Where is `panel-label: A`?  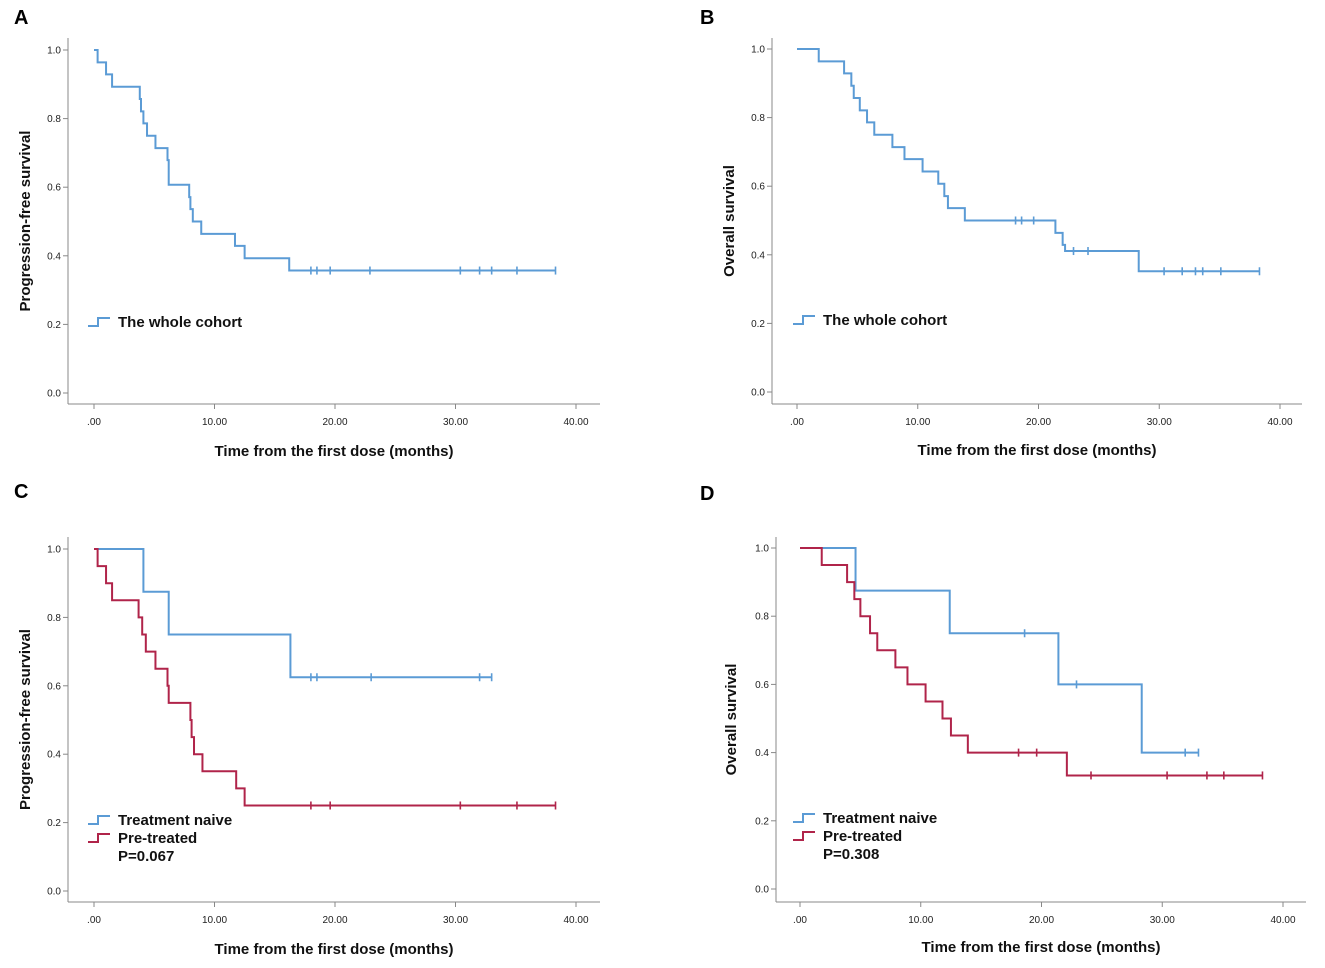
panel-label: A is located at coordinates (21, 18).